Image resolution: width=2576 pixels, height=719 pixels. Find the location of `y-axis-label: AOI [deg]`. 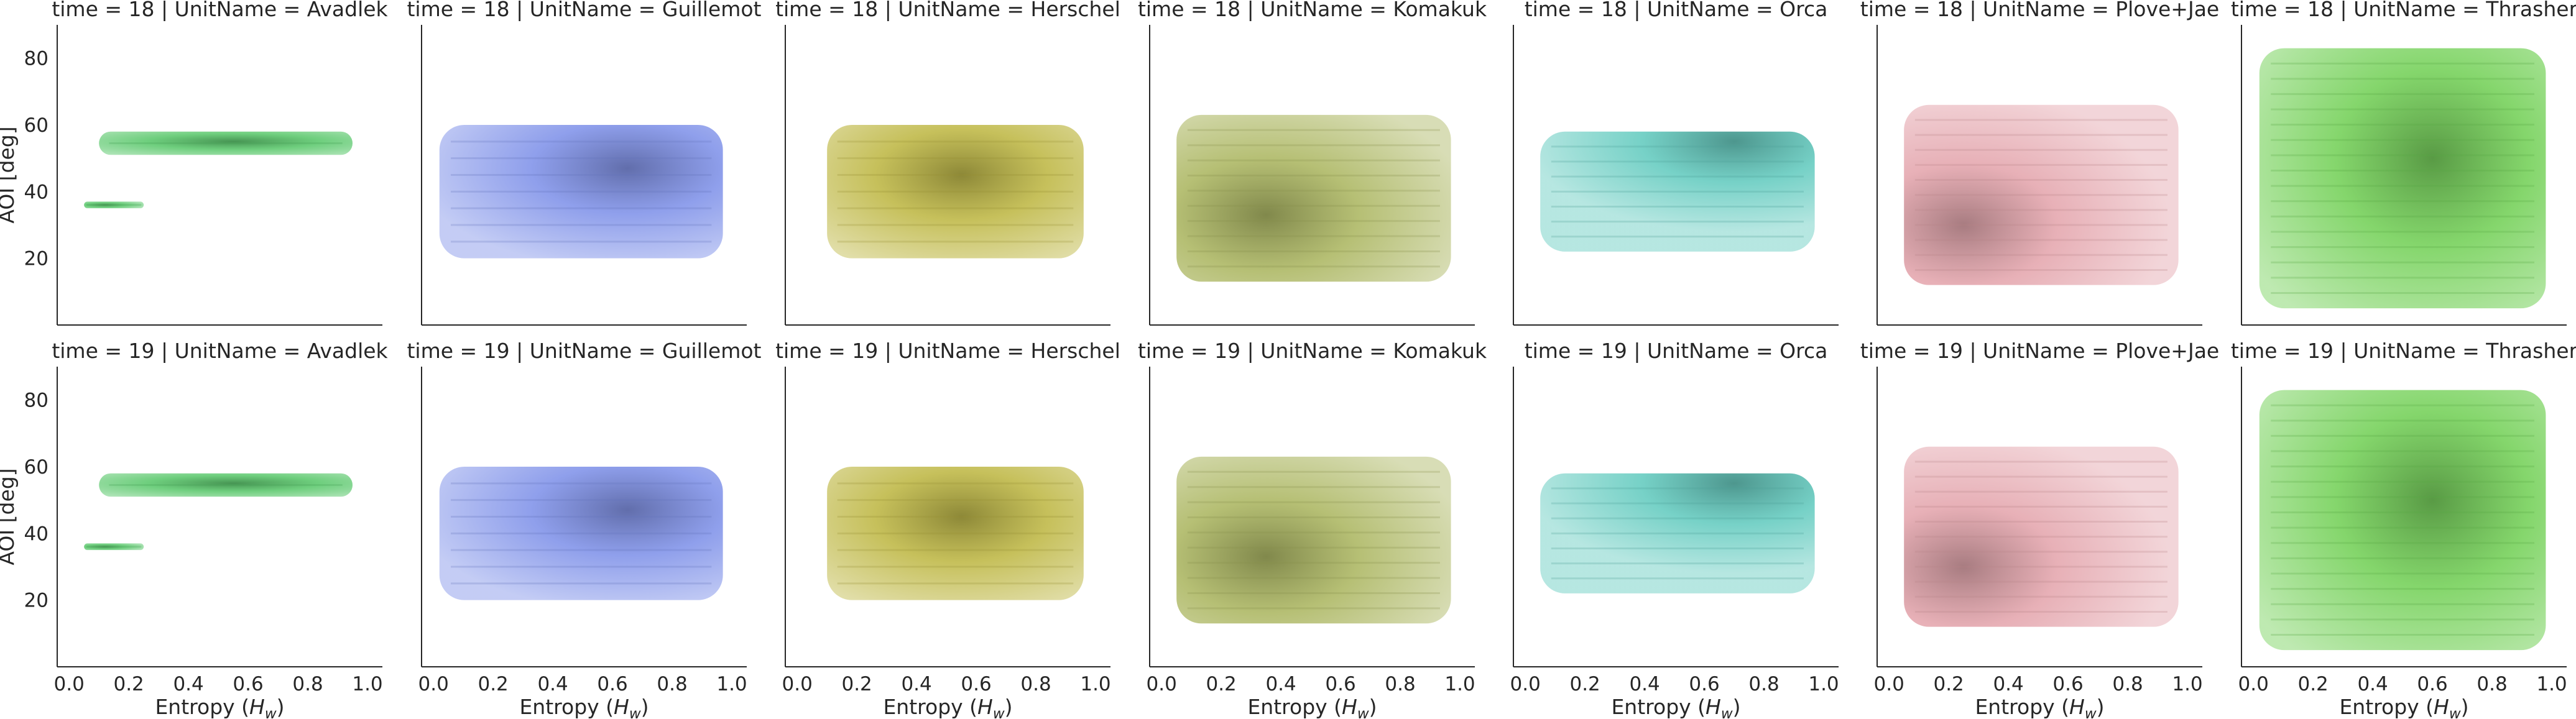

y-axis-label: AOI [deg] is located at coordinates (9, 516).